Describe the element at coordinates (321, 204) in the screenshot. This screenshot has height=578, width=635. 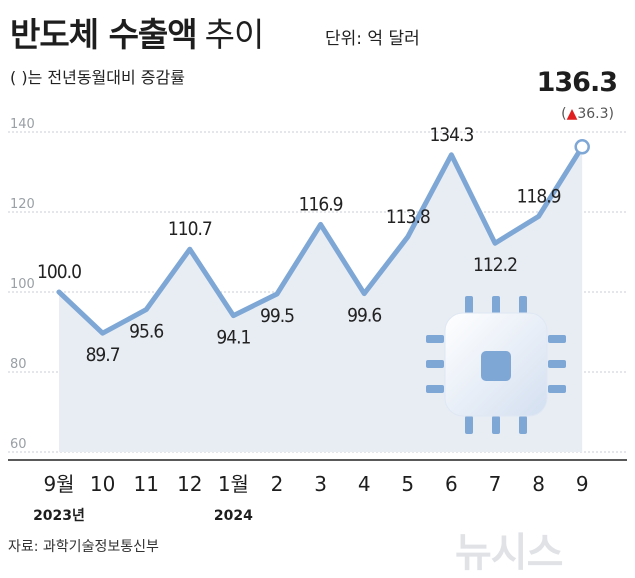
I see `data-label: 116.9` at that location.